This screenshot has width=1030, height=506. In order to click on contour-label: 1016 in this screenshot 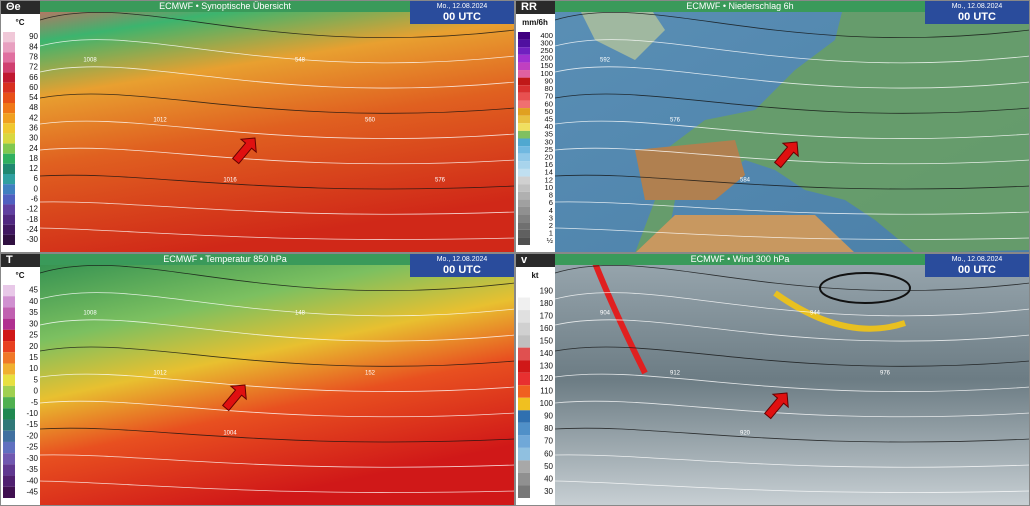, I will do `click(230, 181)`.